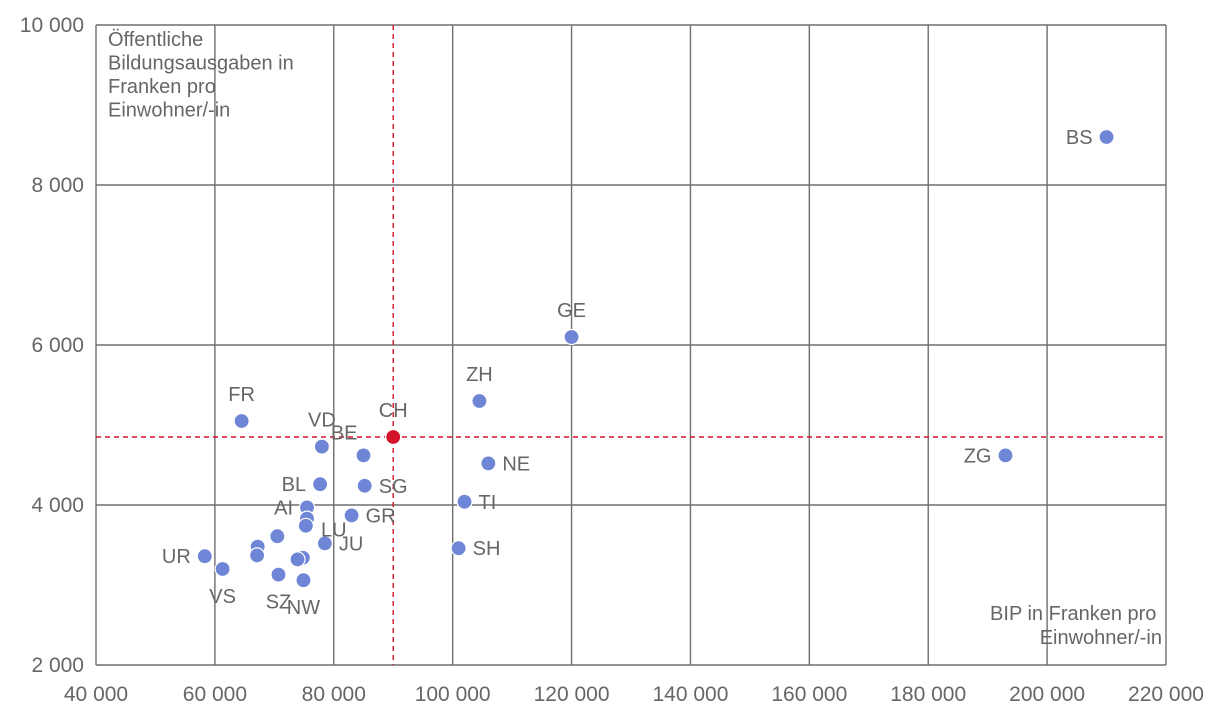 The width and height of the screenshot is (1220, 716). What do you see at coordinates (690, 694) in the screenshot?
I see `x-tick-label: 140 000` at bounding box center [690, 694].